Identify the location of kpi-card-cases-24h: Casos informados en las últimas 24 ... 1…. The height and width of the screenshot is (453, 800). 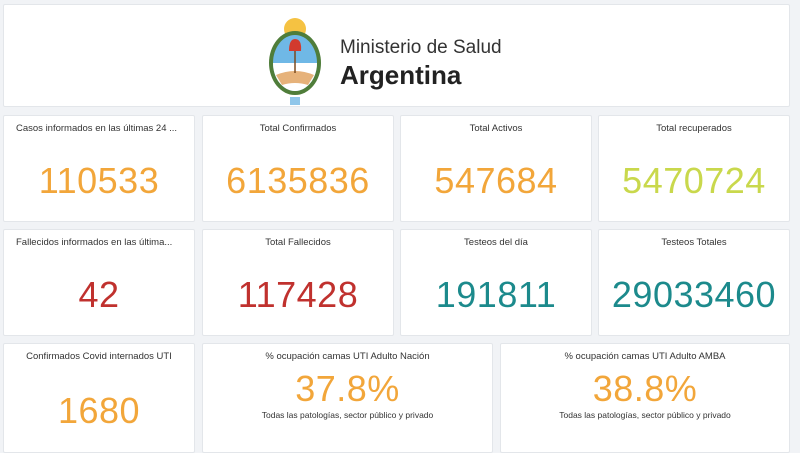
(99, 168).